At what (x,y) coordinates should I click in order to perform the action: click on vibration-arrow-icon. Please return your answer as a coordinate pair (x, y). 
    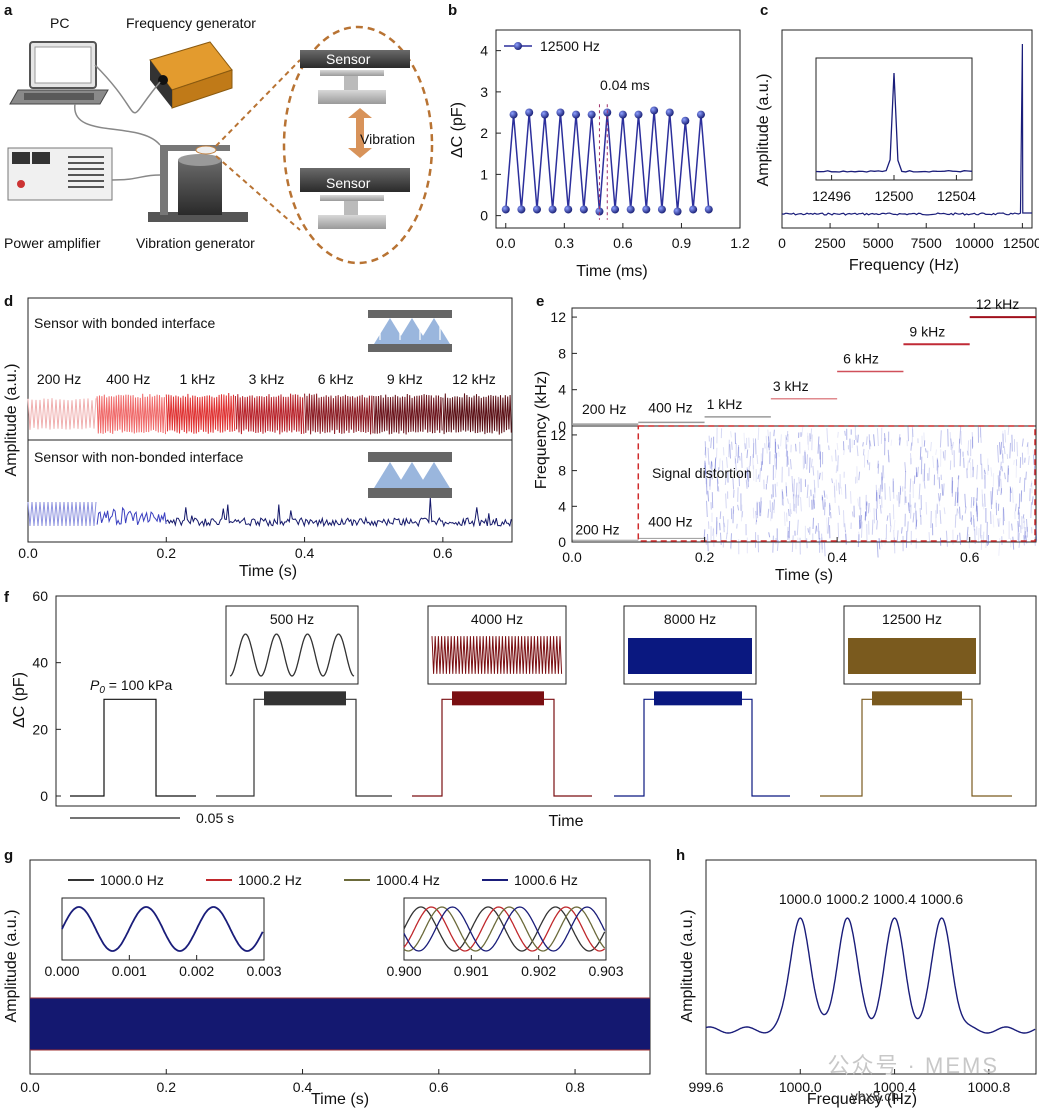
    Looking at the image, I should click on (360, 133).